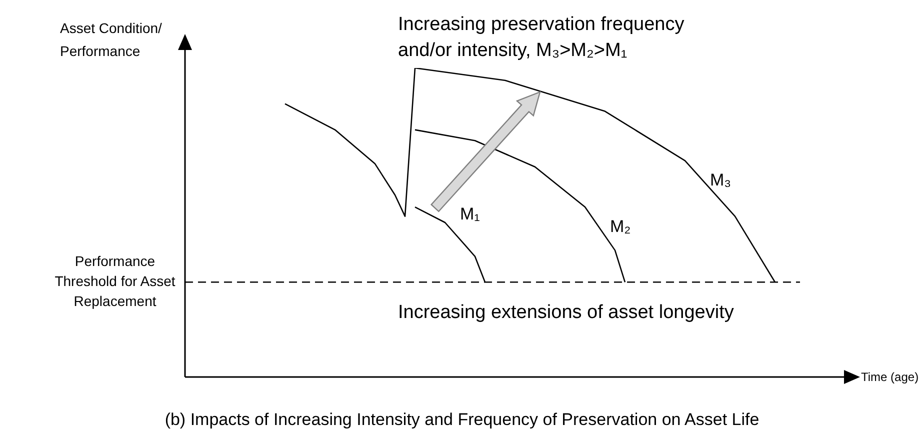 This screenshot has width=924, height=440. Describe the element at coordinates (721, 180) in the screenshot. I see `series-label: M₃` at that location.